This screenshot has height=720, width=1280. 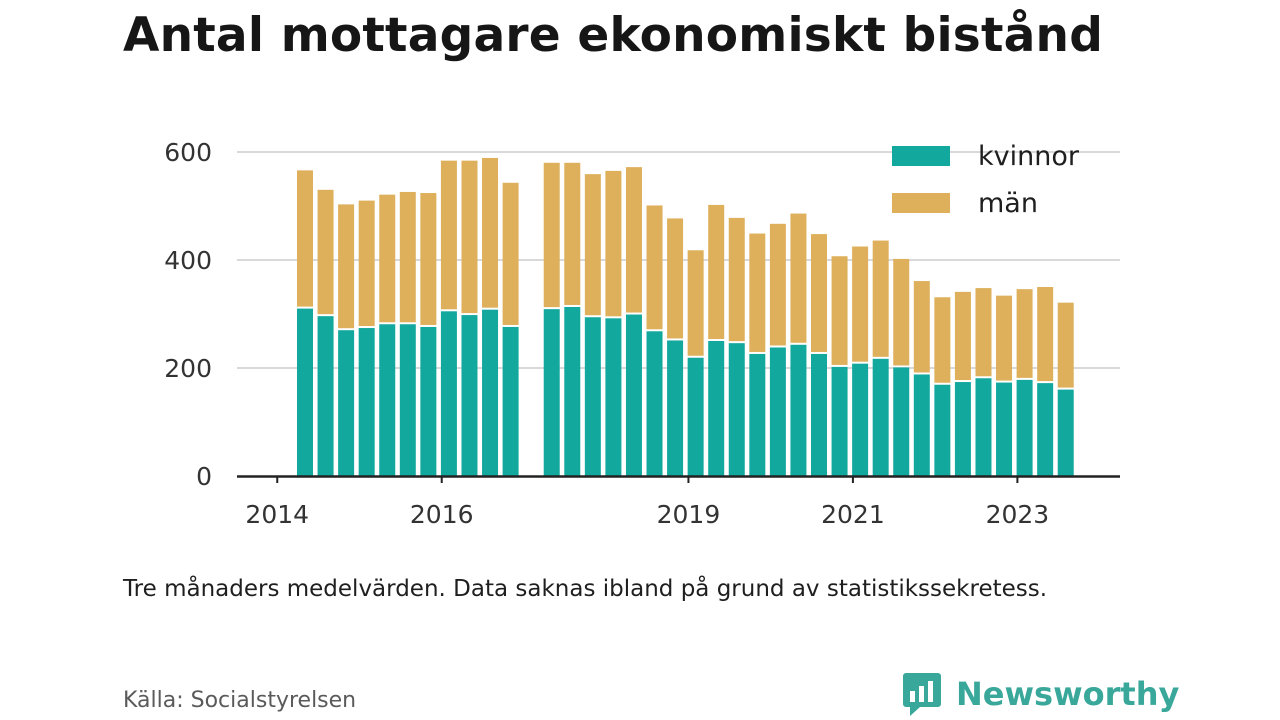 I want to click on x-tick-label: 2019, so click(x=689, y=514).